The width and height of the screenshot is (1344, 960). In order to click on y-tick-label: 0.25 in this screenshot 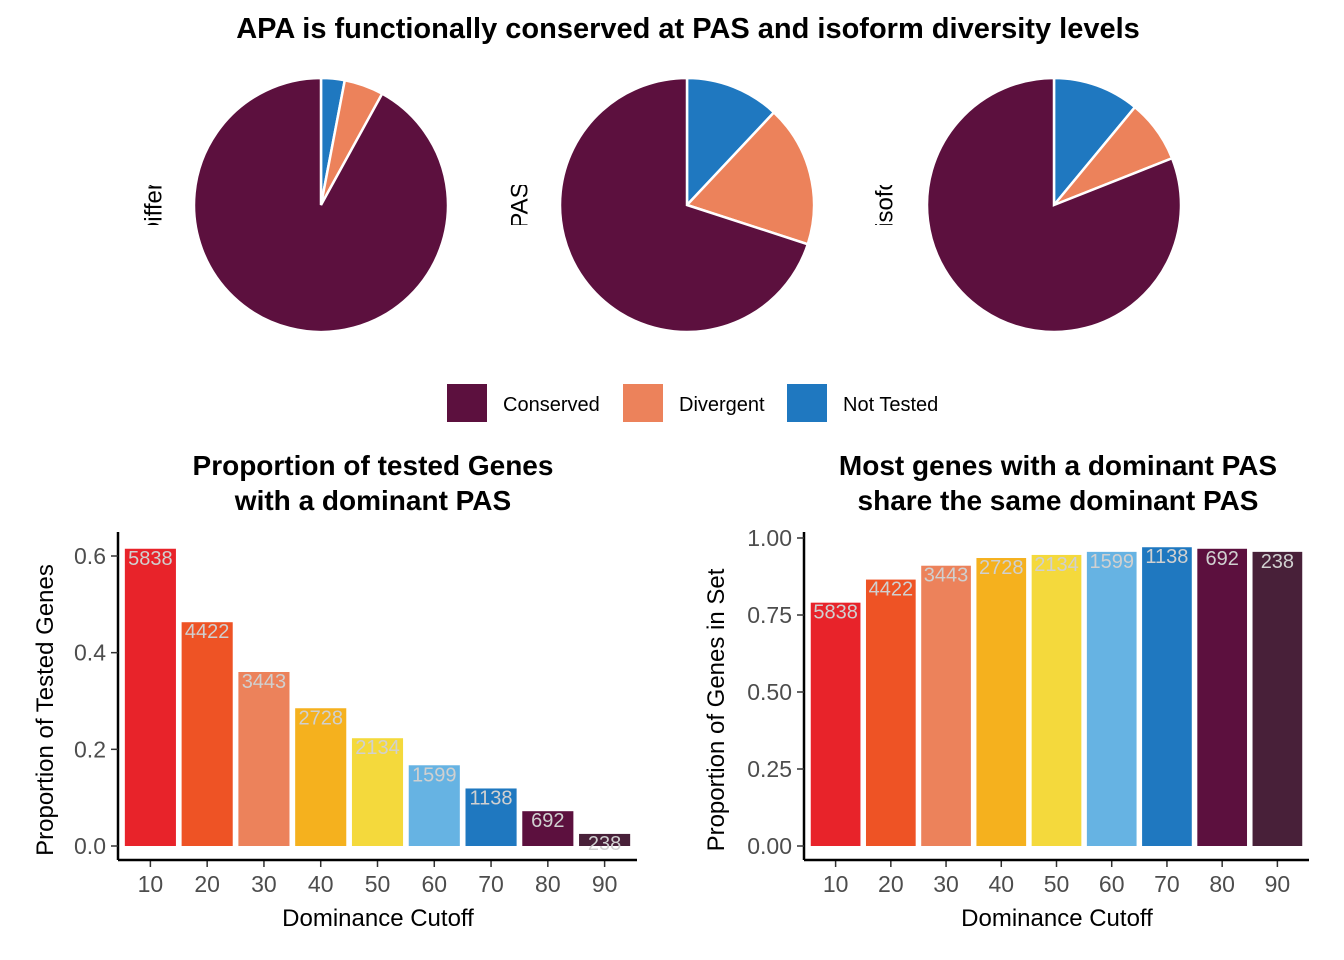, I will do `click(769, 769)`.